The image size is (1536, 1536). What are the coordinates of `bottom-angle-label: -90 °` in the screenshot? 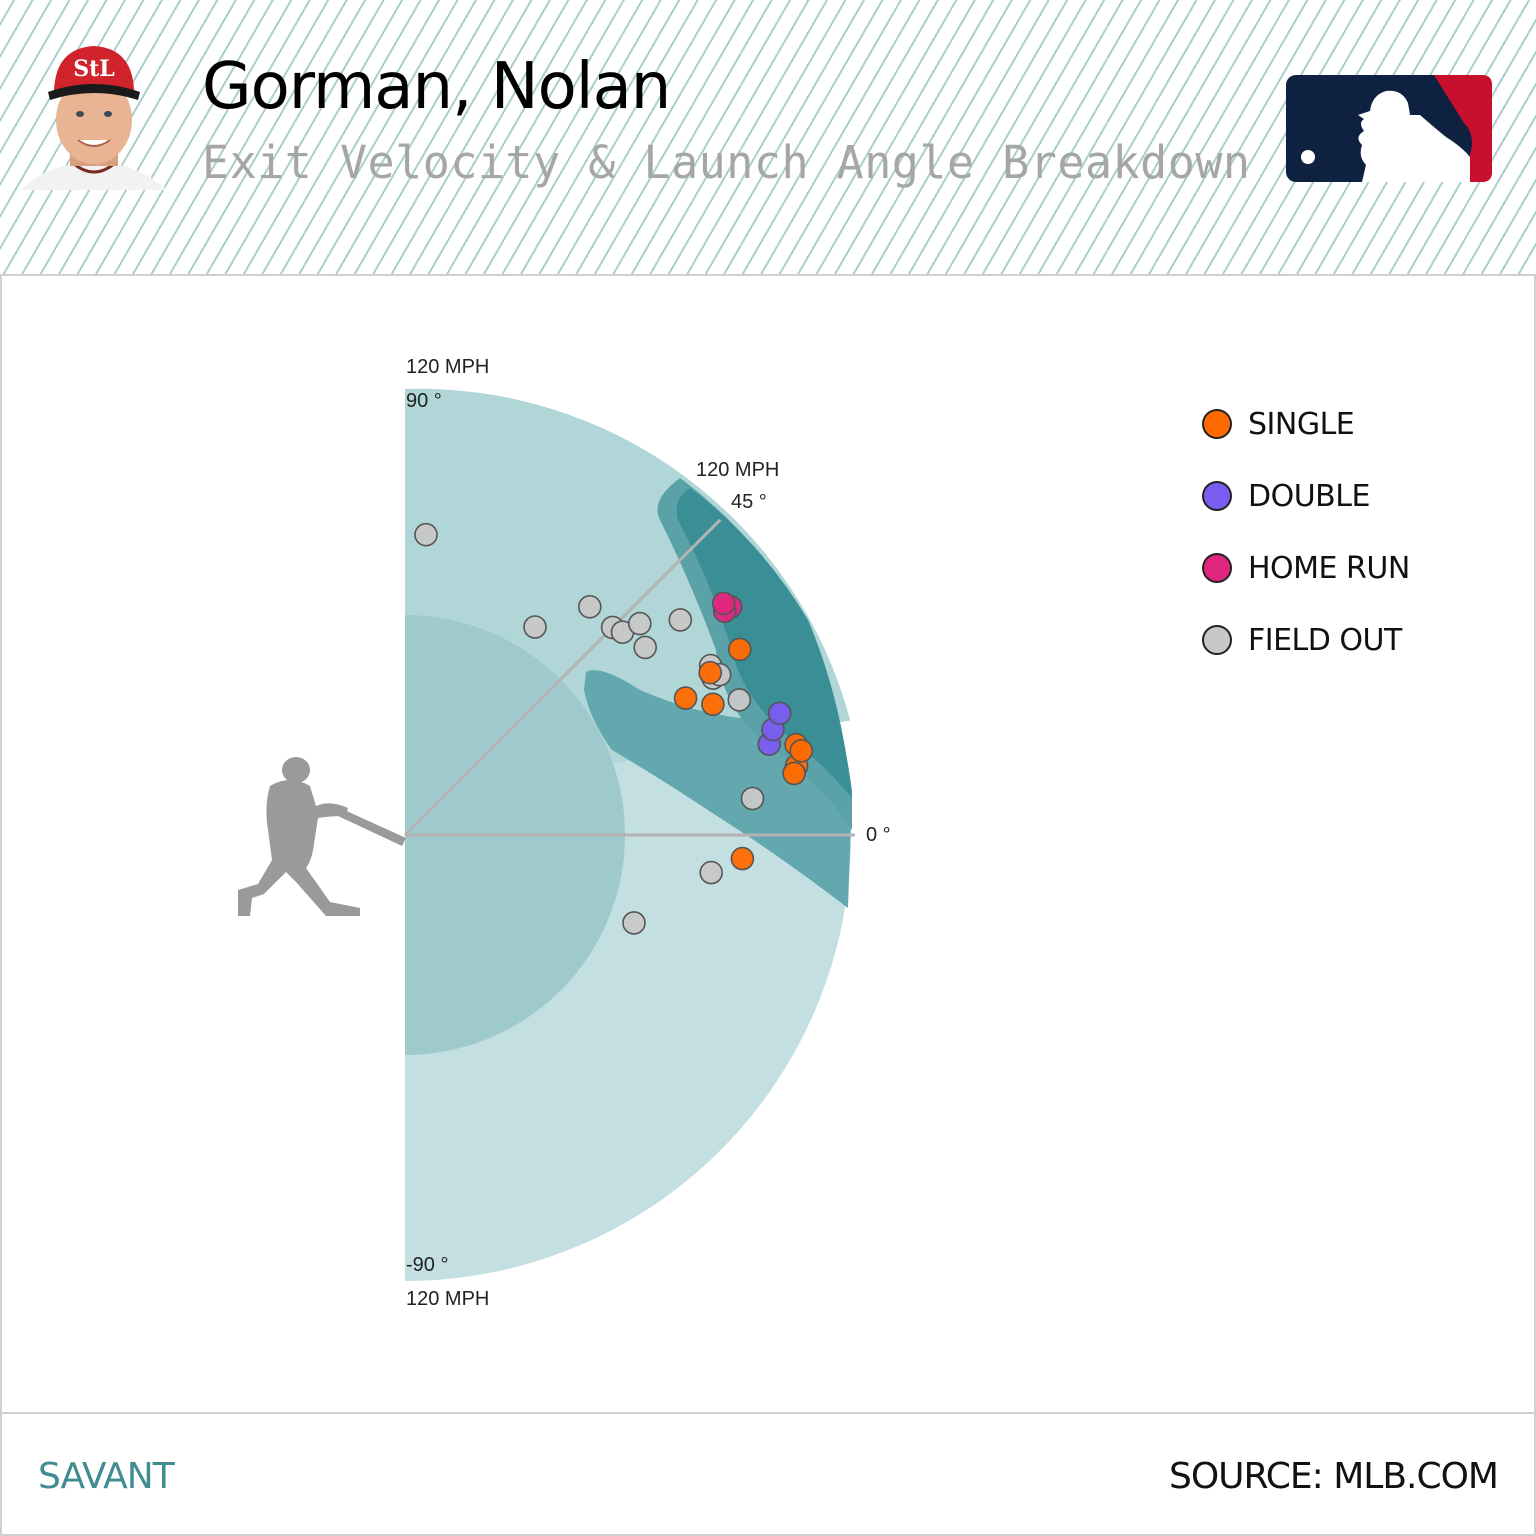 It's located at (427, 1265).